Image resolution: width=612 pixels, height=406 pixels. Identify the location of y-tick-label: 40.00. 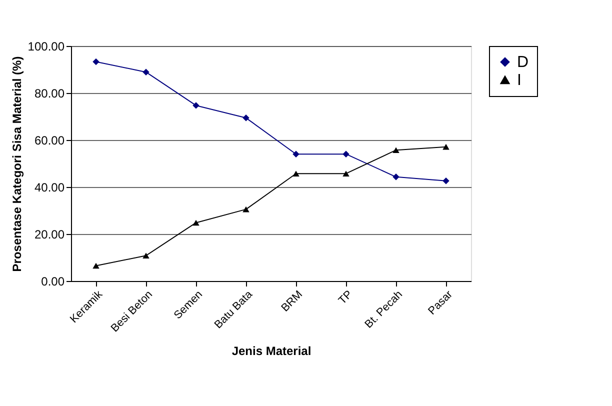
(49, 187).